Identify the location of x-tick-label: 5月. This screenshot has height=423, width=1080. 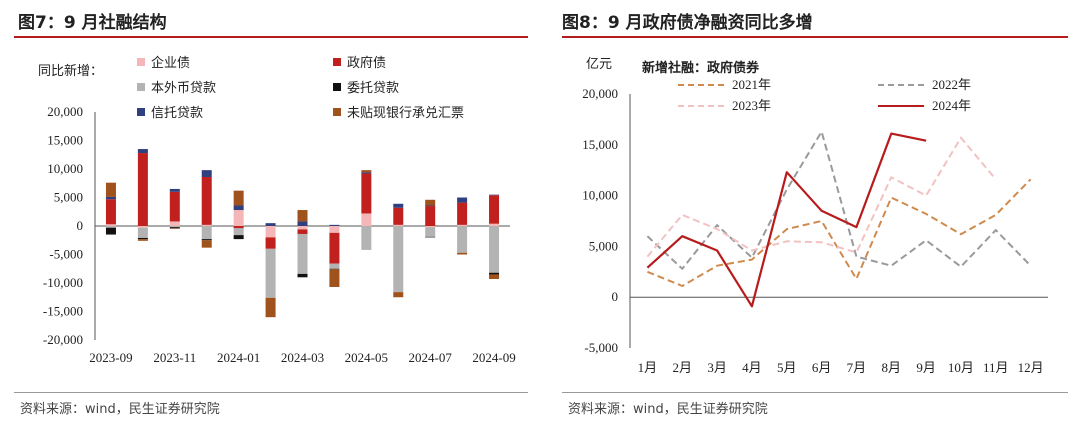
(787, 367).